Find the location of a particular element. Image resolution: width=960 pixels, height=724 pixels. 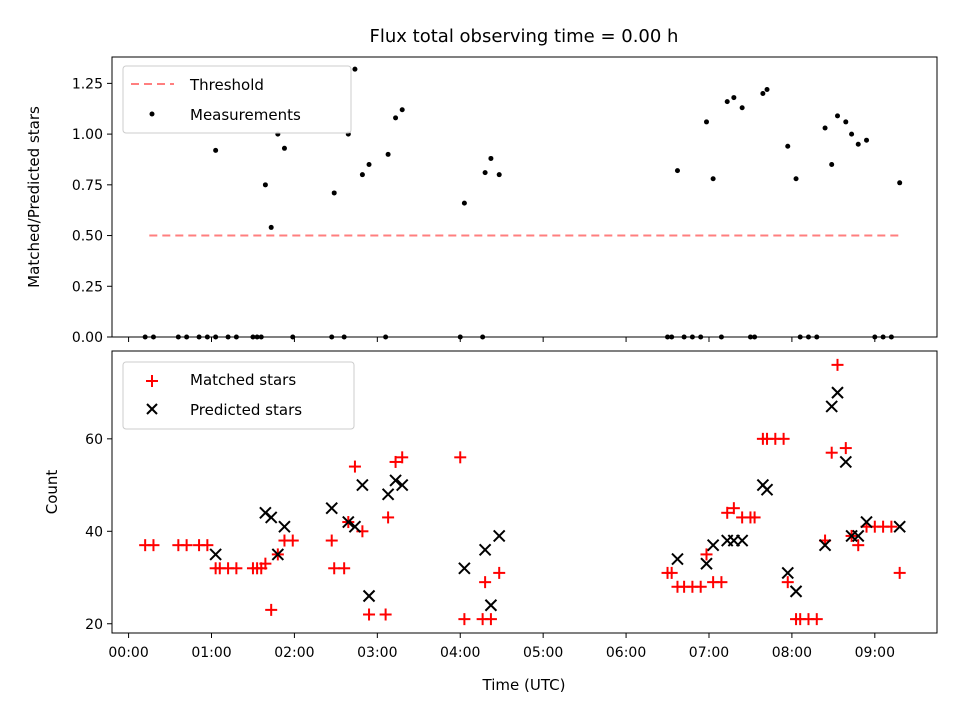

x-tick-label: 07:00 is located at coordinates (709, 653).